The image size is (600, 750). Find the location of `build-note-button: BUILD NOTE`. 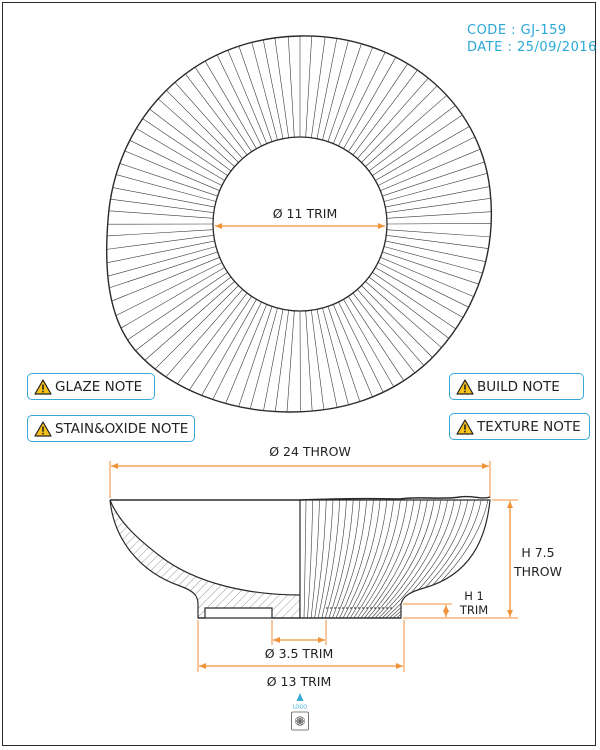

build-note-button: BUILD NOTE is located at coordinates (516, 386).